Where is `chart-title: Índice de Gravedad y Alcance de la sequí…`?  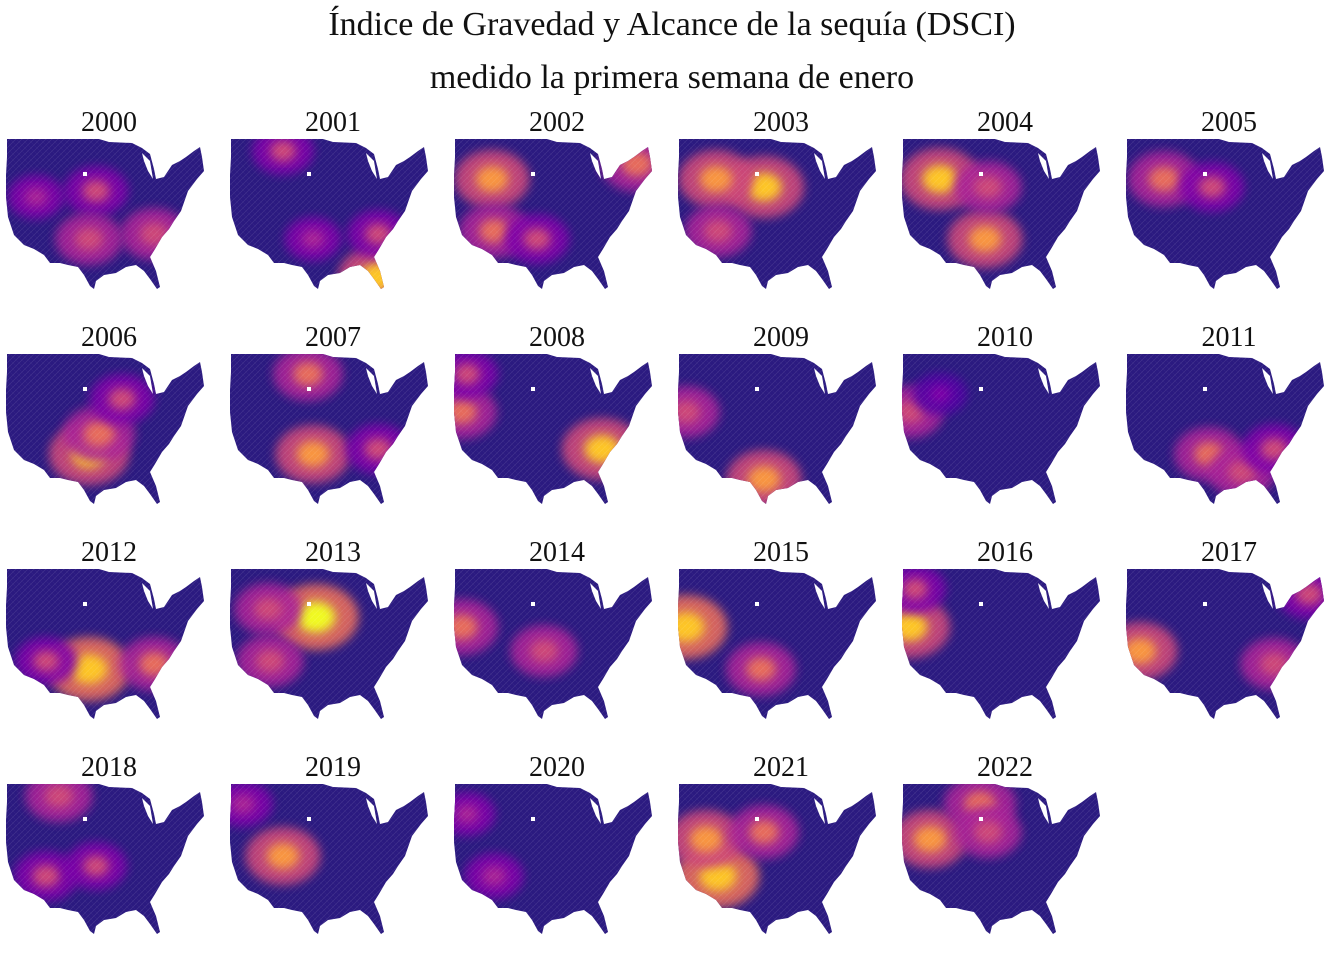 chart-title: Índice de Gravedad y Alcance de la sequí… is located at coordinates (672, 24).